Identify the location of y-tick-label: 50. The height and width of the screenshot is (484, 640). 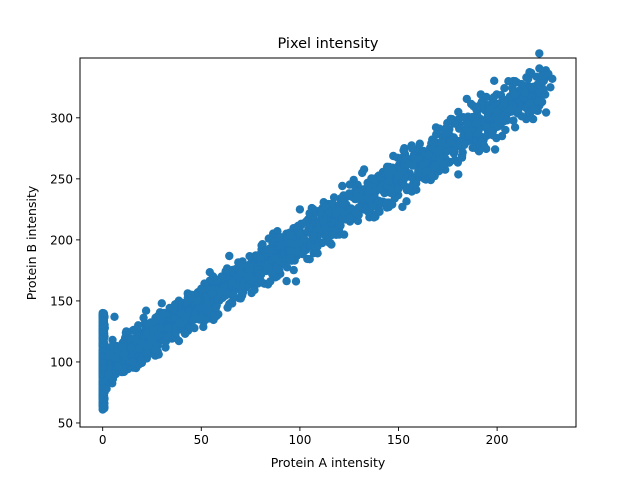
(65, 423).